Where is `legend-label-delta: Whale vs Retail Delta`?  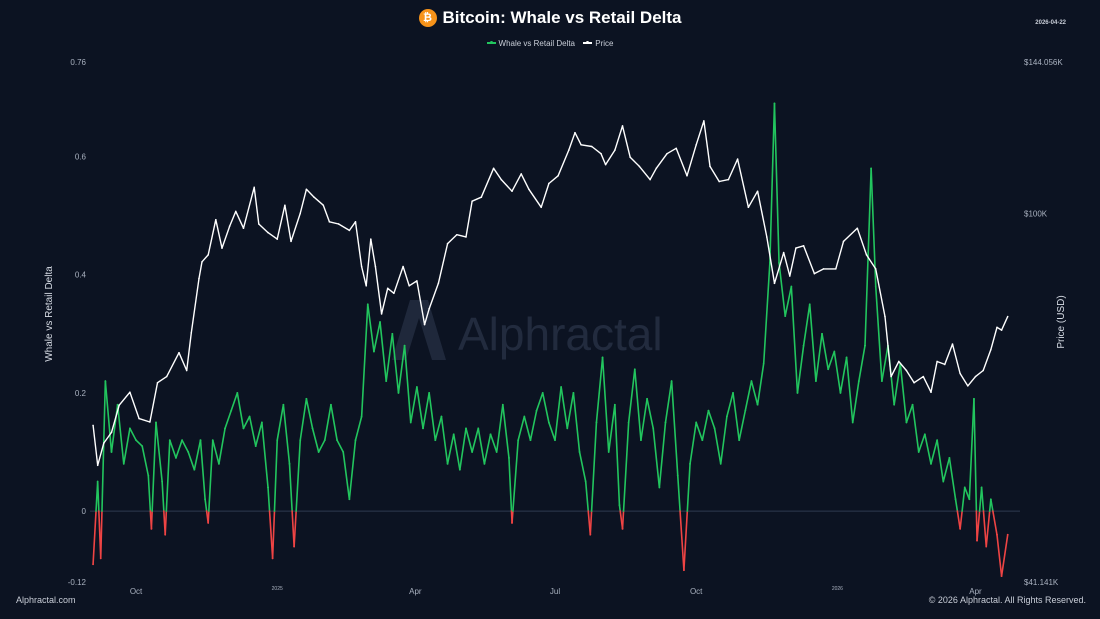 legend-label-delta: Whale vs Retail Delta is located at coordinates (536, 43).